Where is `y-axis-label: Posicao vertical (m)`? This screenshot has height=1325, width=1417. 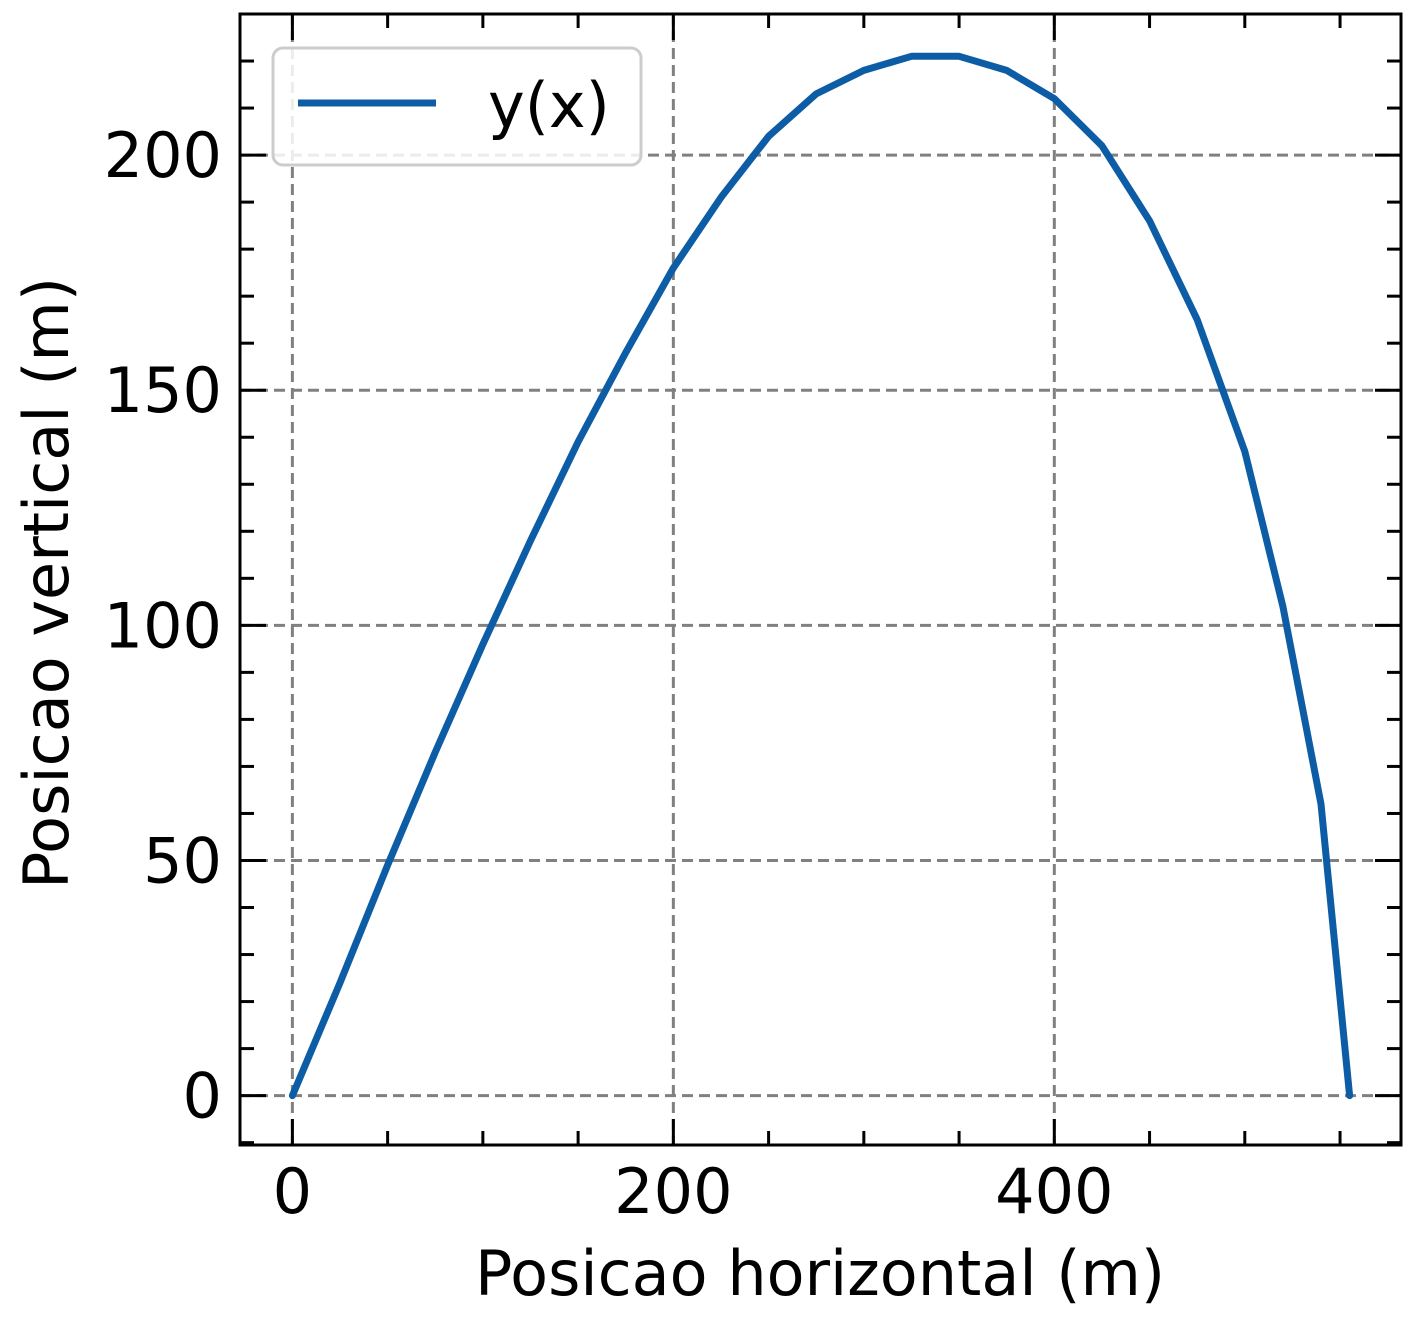
y-axis-label: Posicao vertical (m) is located at coordinates (46, 583).